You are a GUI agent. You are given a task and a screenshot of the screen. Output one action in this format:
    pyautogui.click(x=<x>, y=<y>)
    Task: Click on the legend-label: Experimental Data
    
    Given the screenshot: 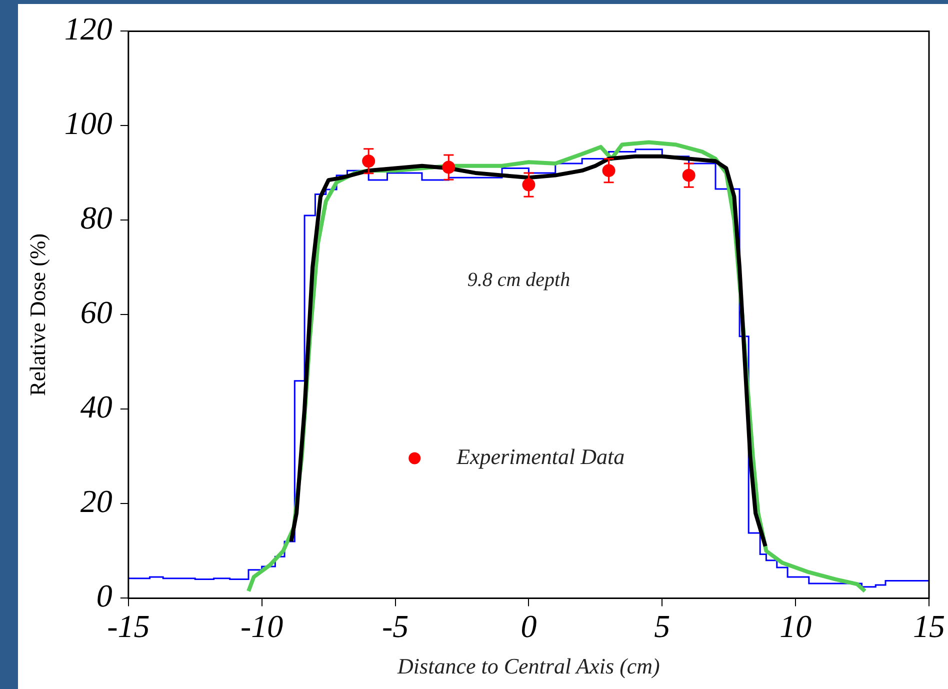 What is the action you would take?
    pyautogui.click(x=540, y=456)
    